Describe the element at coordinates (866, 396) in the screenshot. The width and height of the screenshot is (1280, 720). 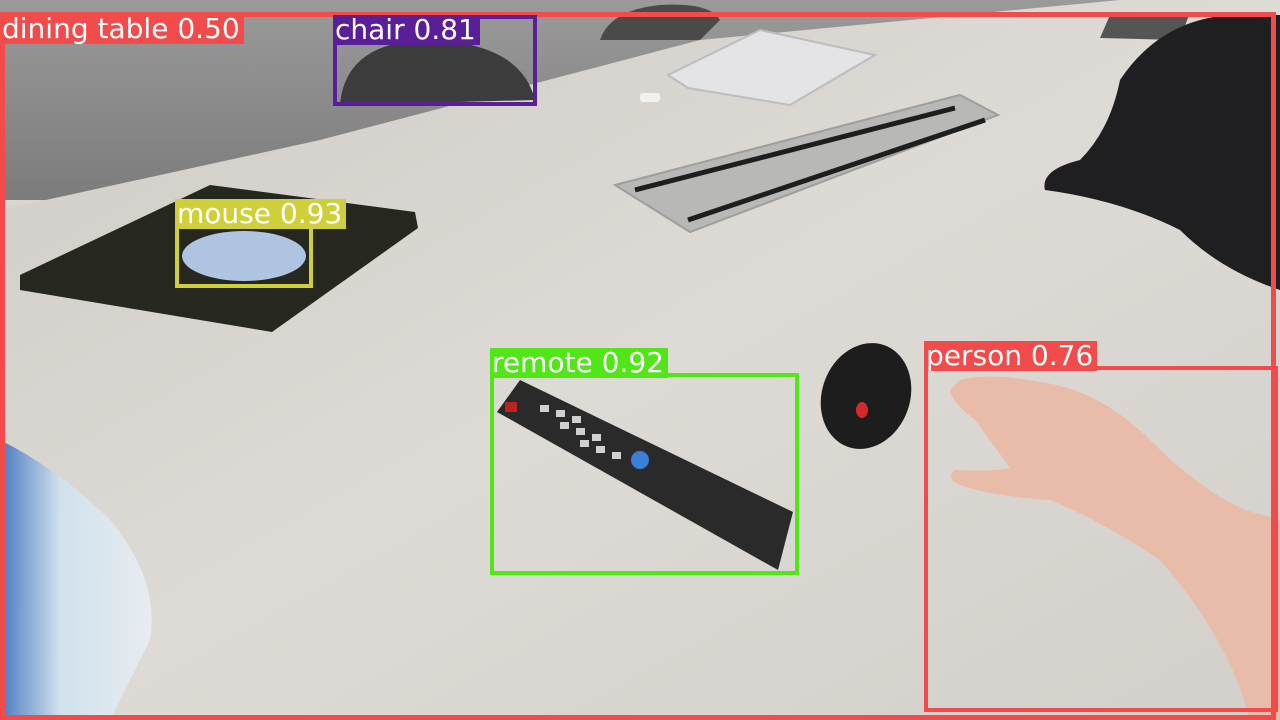
I see `black-mouse` at that location.